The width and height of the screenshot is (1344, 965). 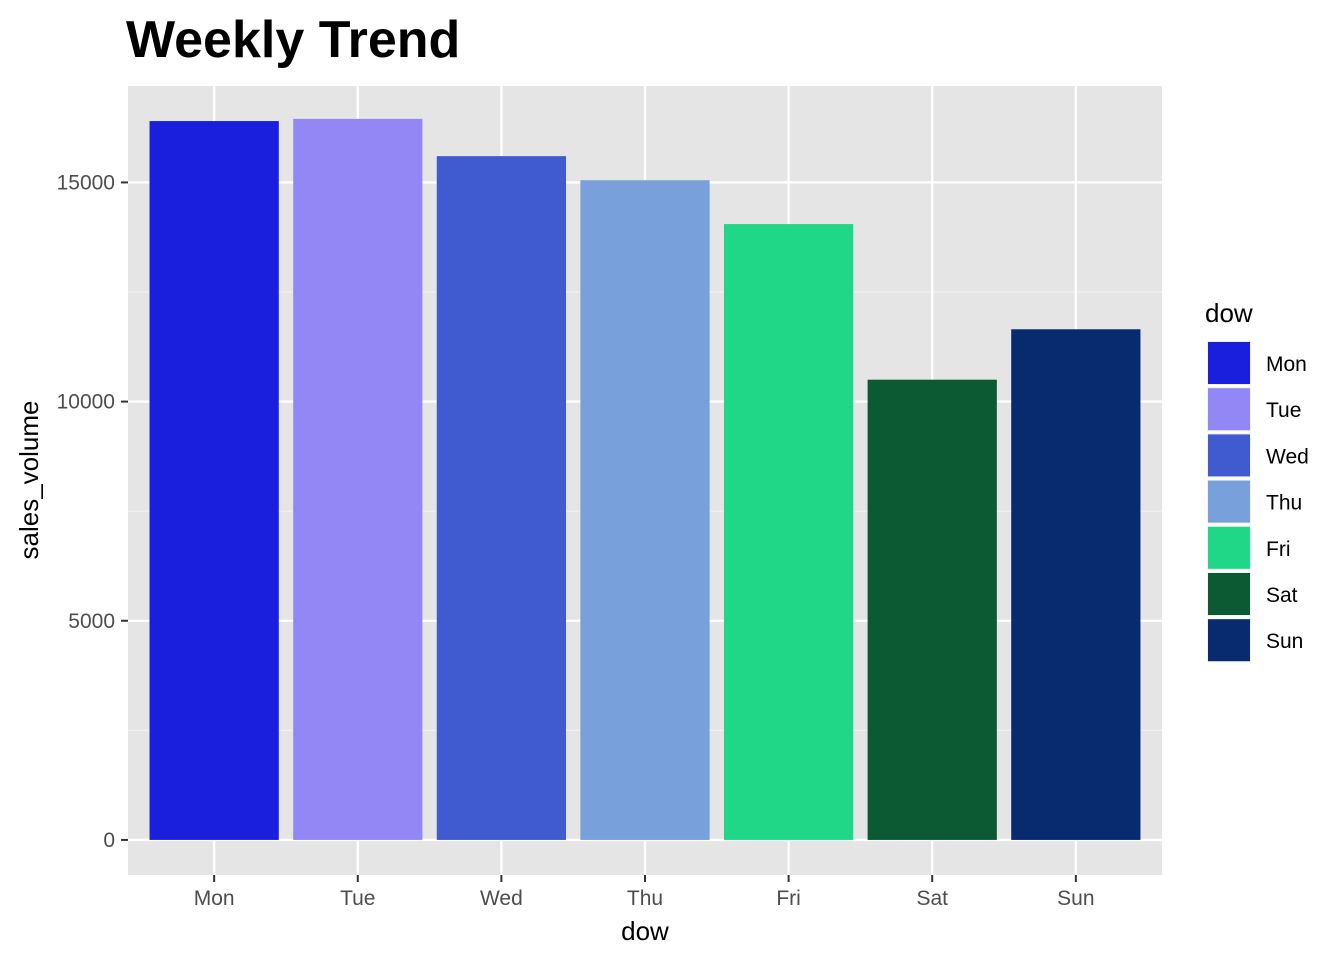 I want to click on bar-fri, so click(x=788, y=532).